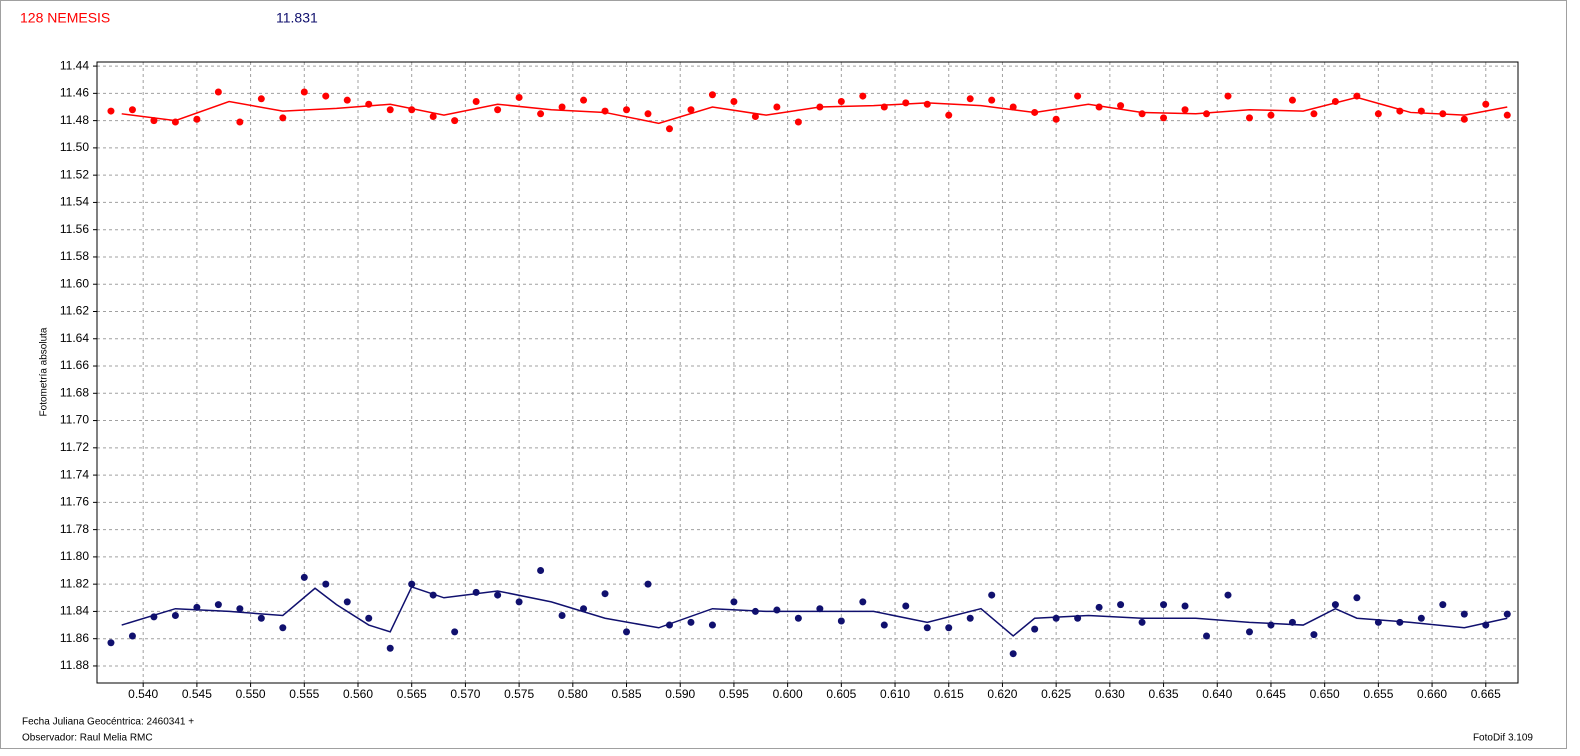 The width and height of the screenshot is (1580, 756). I want to click on x-tick-label: 0.585, so click(627, 694).